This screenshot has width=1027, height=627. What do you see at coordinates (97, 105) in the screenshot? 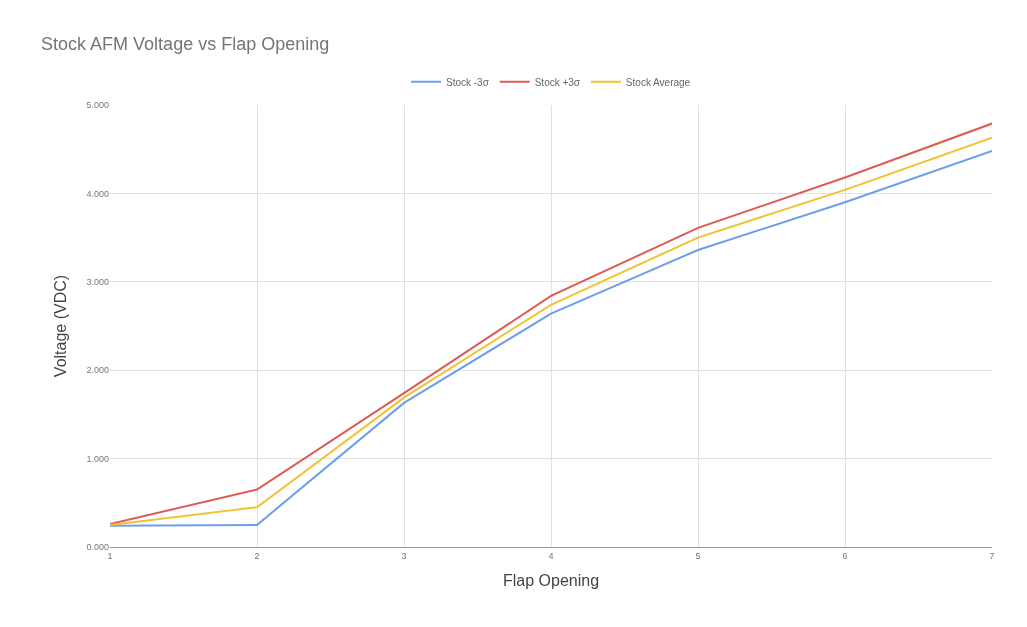
I see `y-tick-label: 5.000` at bounding box center [97, 105].